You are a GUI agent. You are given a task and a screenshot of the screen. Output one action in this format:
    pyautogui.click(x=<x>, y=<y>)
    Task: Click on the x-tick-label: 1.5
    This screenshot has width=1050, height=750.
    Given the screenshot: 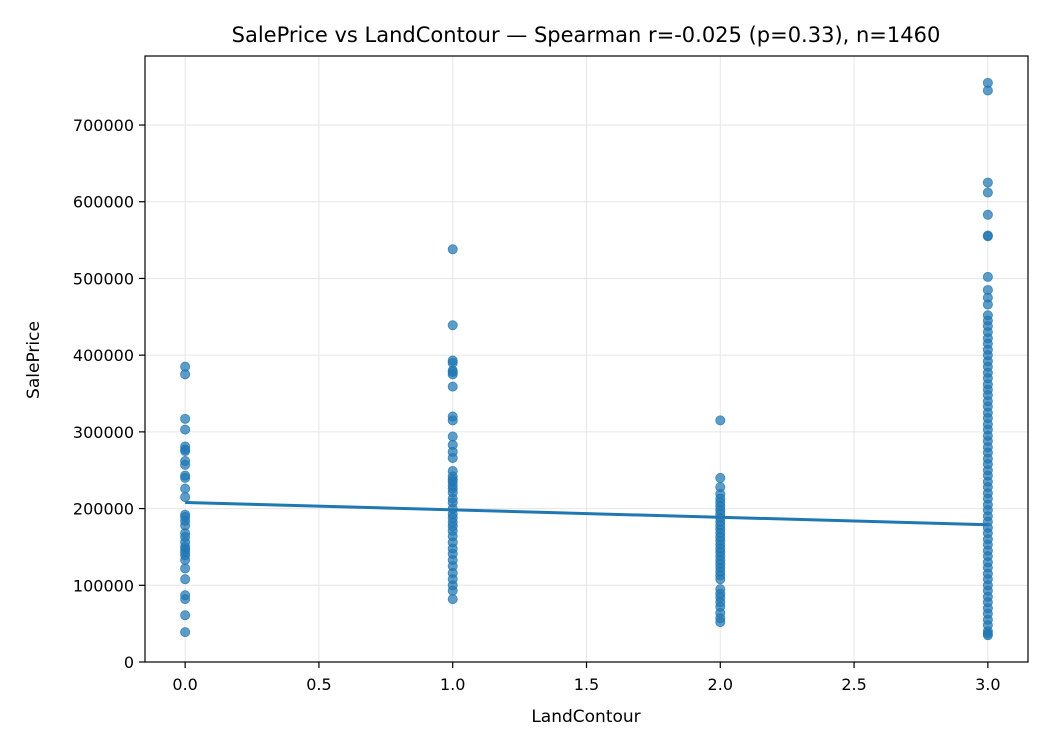 What is the action you would take?
    pyautogui.click(x=586, y=684)
    